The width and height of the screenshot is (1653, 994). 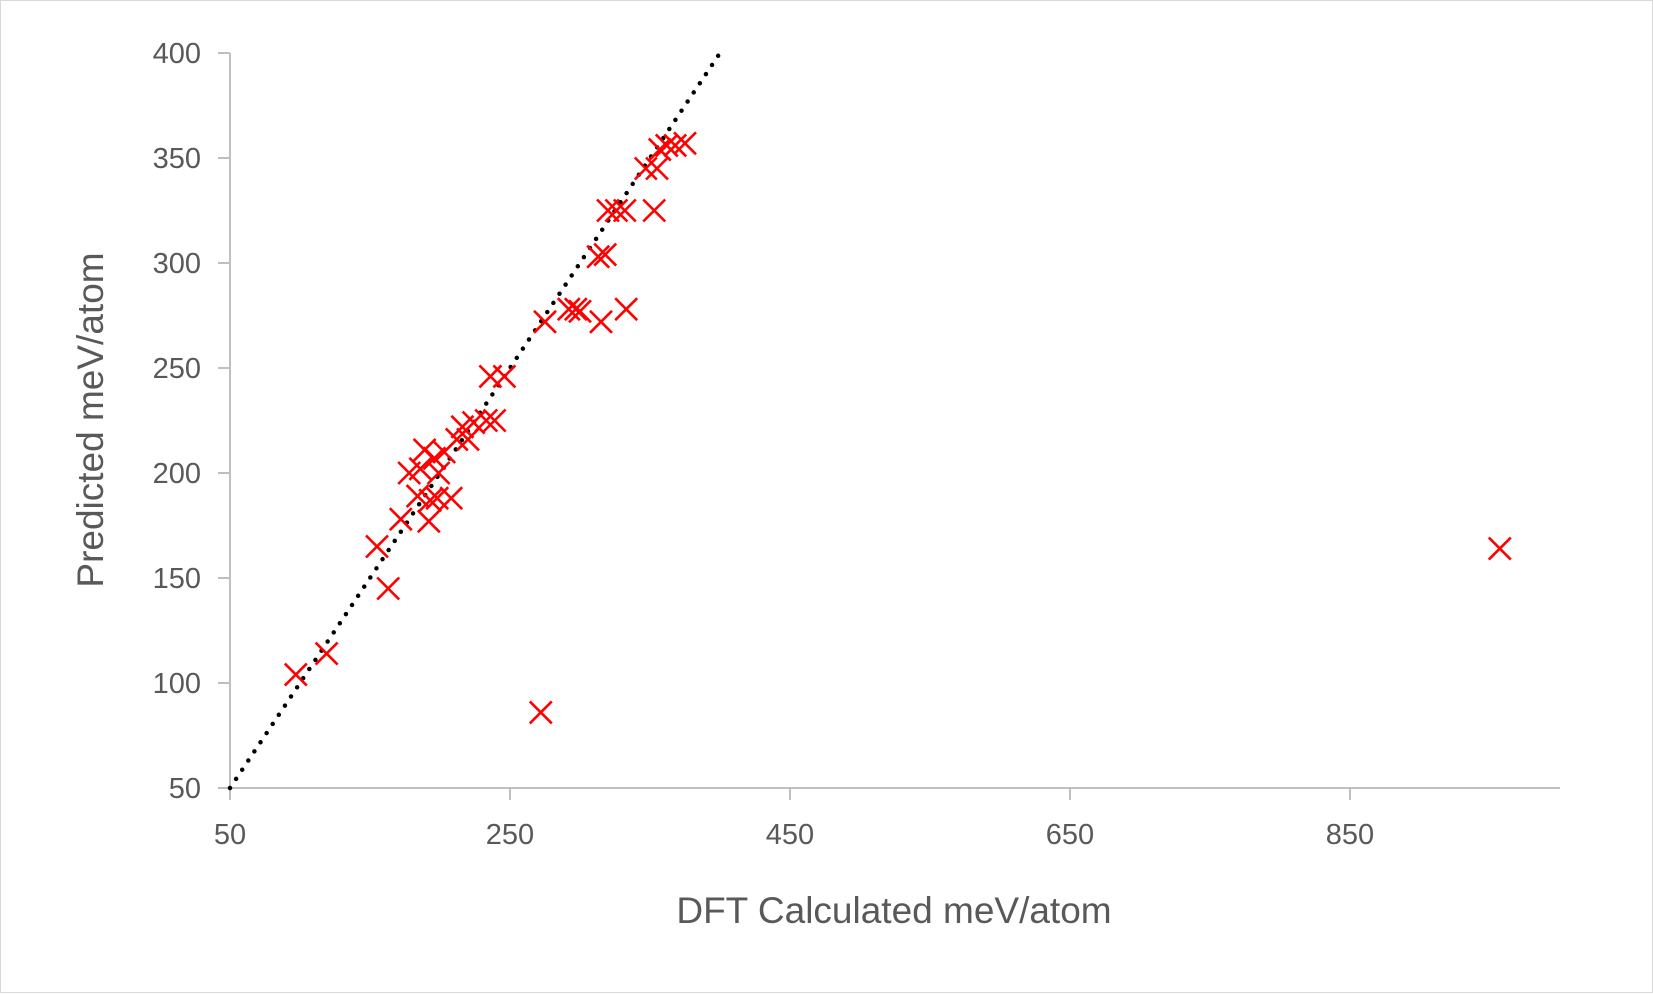 I want to click on x-tick-label: 250, so click(x=510, y=835).